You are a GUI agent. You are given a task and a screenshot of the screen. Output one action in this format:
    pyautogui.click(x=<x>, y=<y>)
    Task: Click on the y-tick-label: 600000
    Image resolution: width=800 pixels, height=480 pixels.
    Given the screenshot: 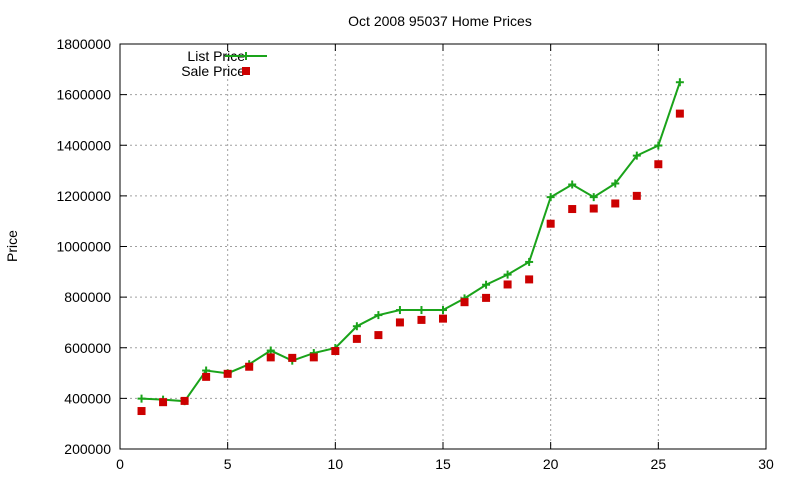 What is the action you would take?
    pyautogui.click(x=87, y=348)
    